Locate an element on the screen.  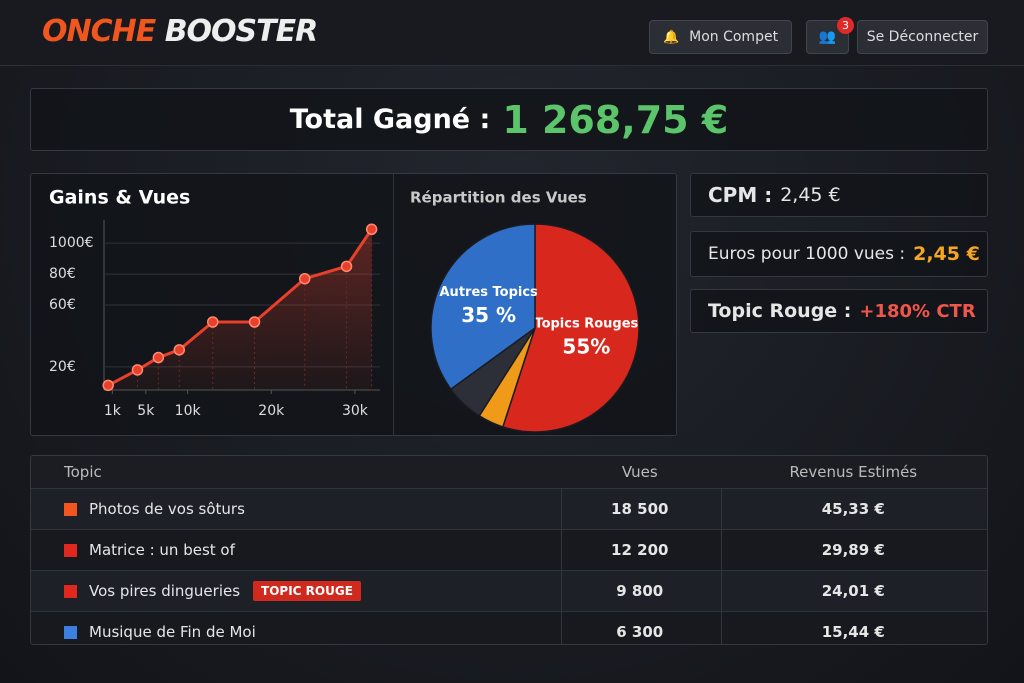
stat-value: +180% CTR is located at coordinates (917, 311).